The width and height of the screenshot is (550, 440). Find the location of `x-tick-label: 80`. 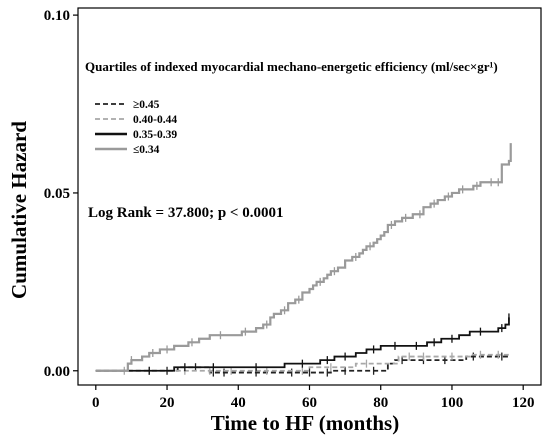

x-tick-label: 80 is located at coordinates (380, 403).